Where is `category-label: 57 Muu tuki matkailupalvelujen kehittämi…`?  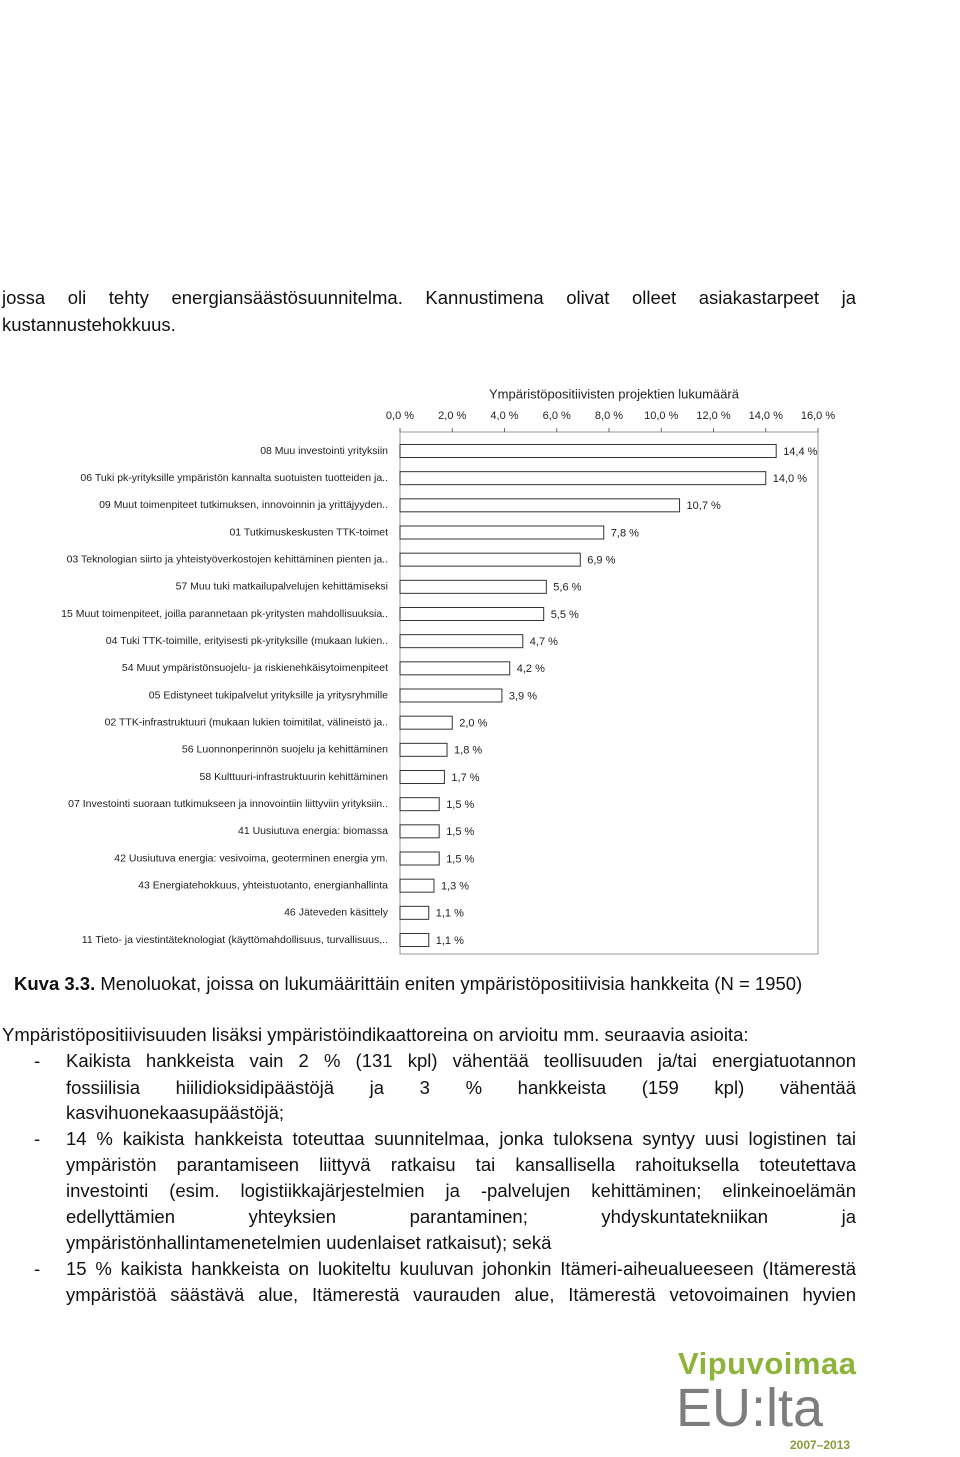
category-label: 57 Muu tuki matkailupalvelujen kehittämi… is located at coordinates (282, 587).